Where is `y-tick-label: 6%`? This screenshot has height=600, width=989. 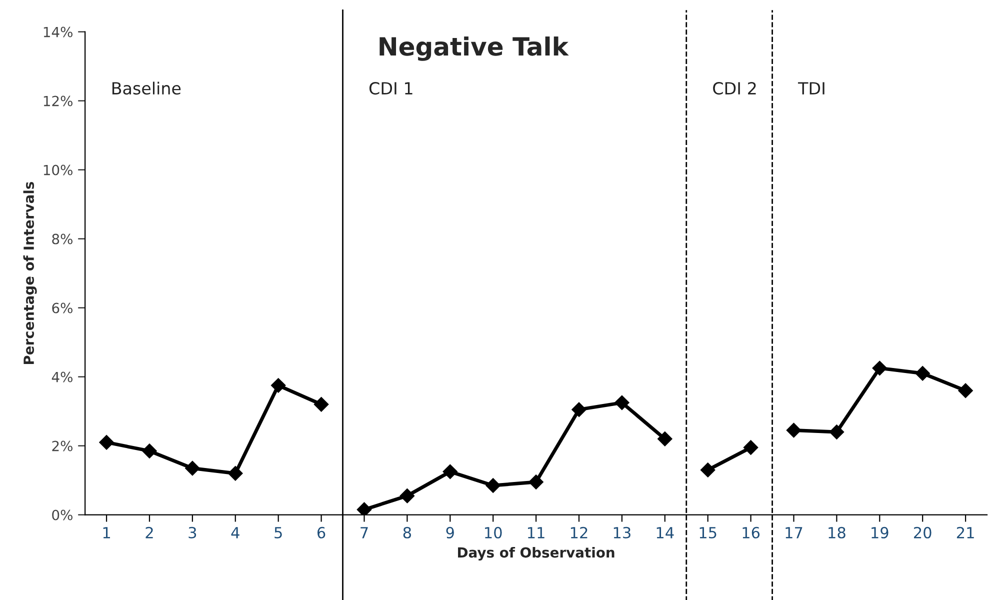
y-tick-label: 6% is located at coordinates (62, 308).